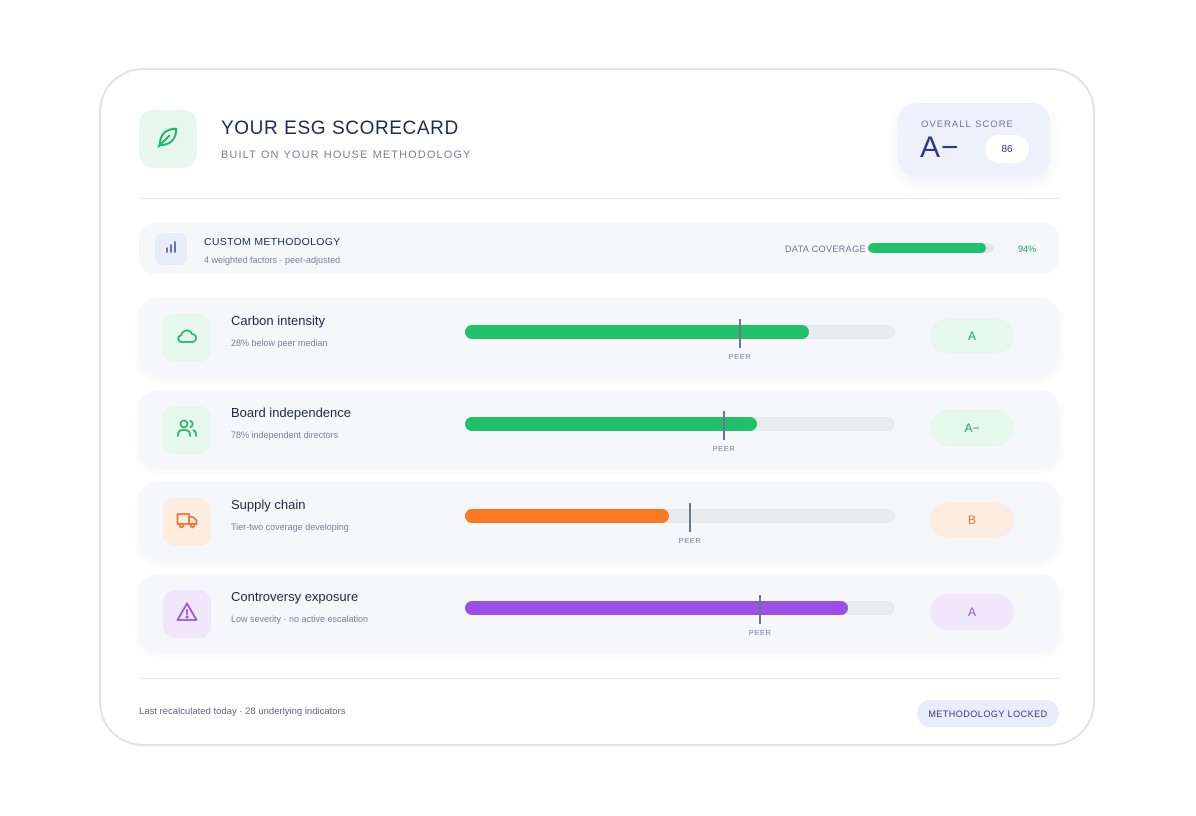 Image resolution: width=1196 pixels, height=816 pixels. I want to click on methodology-locked-badge: METHODOLOGY LOCKED, so click(988, 713).